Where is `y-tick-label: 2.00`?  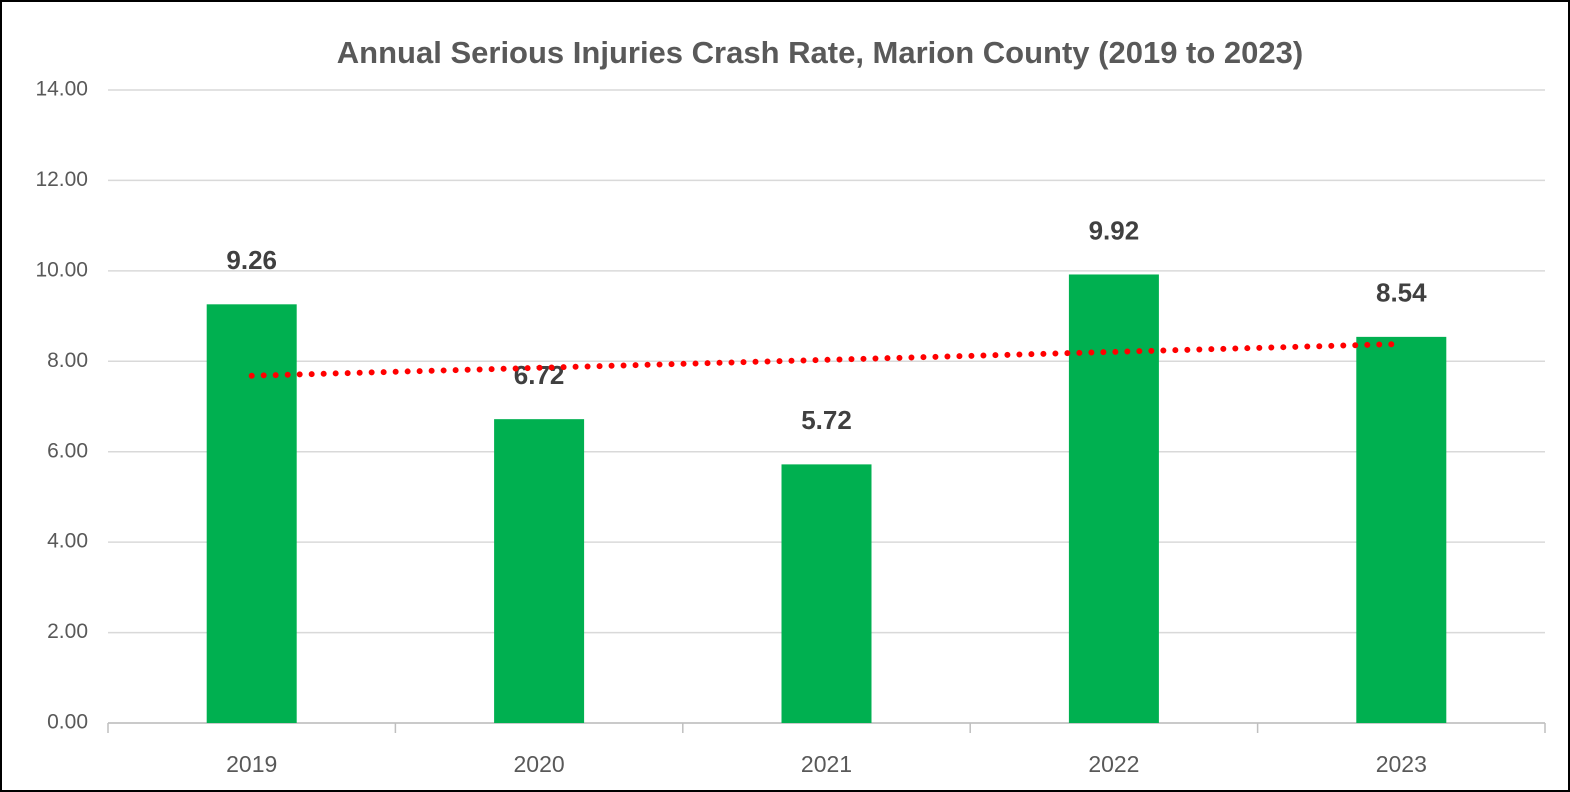
y-tick-label: 2.00 is located at coordinates (67, 631).